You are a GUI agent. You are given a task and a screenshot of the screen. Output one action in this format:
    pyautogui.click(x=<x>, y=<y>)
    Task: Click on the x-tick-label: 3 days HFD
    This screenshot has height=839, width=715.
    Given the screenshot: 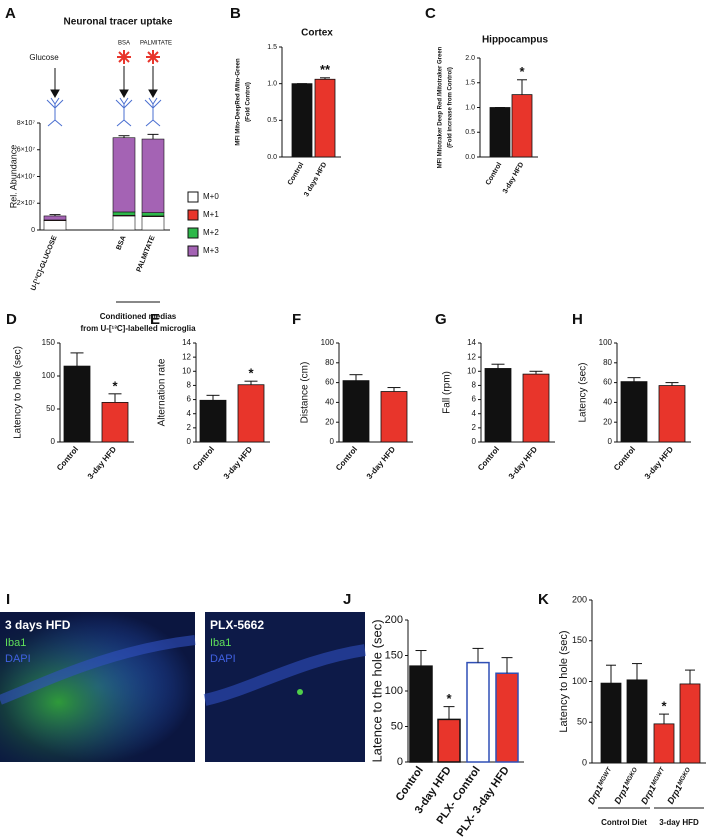 What is the action you would take?
    pyautogui.click(x=315, y=179)
    